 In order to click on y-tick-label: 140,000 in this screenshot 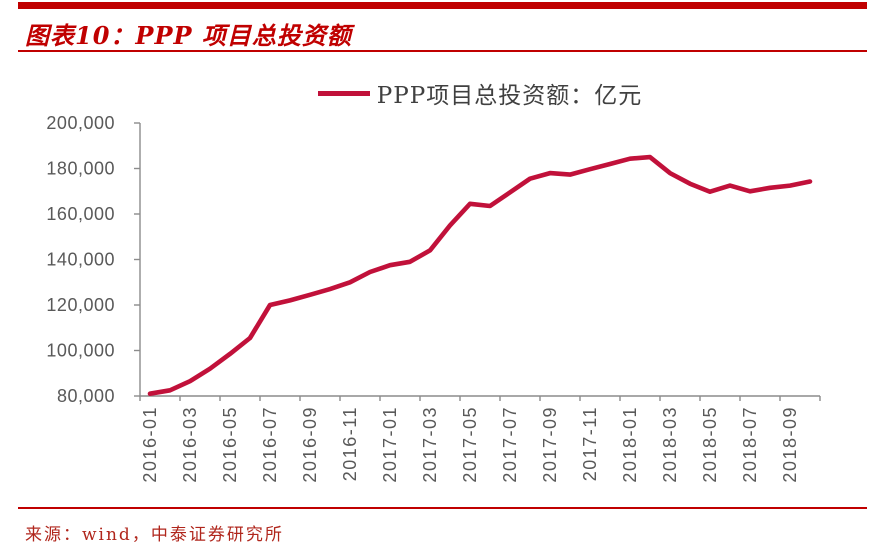, I will do `click(80, 260)`.